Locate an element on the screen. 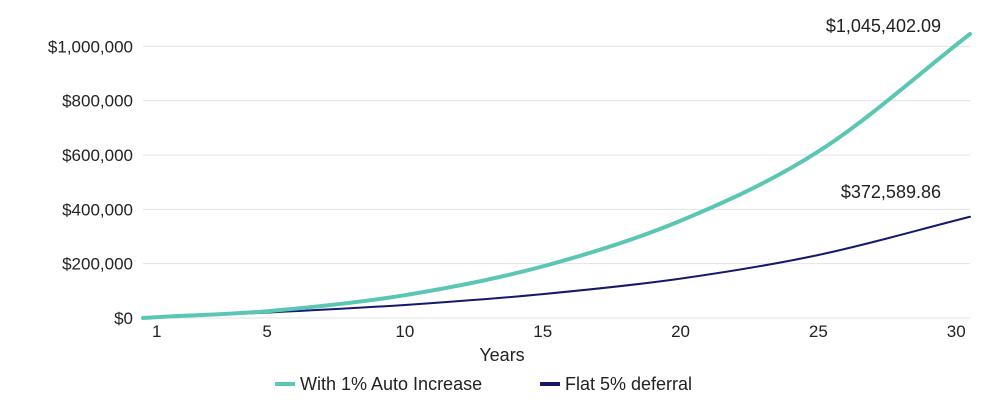 Image resolution: width=1000 pixels, height=415 pixels. series-end-value-label: $1,045,402.09 is located at coordinates (883, 26).